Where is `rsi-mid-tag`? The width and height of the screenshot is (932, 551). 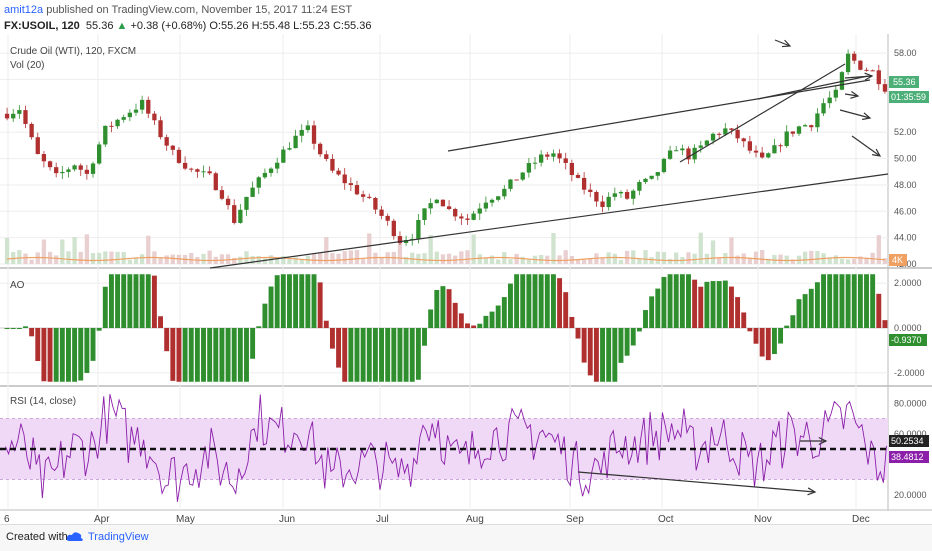
rsi-mid-tag is located at coordinates (909, 441).